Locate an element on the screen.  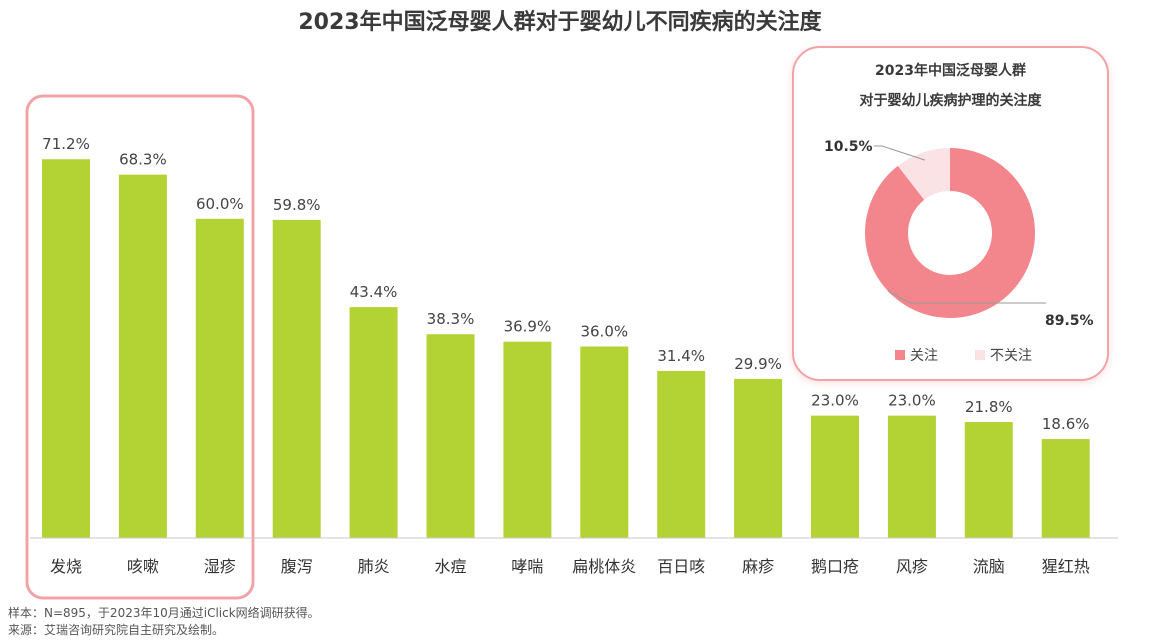
category-label: 哮喘 is located at coordinates (527, 566).